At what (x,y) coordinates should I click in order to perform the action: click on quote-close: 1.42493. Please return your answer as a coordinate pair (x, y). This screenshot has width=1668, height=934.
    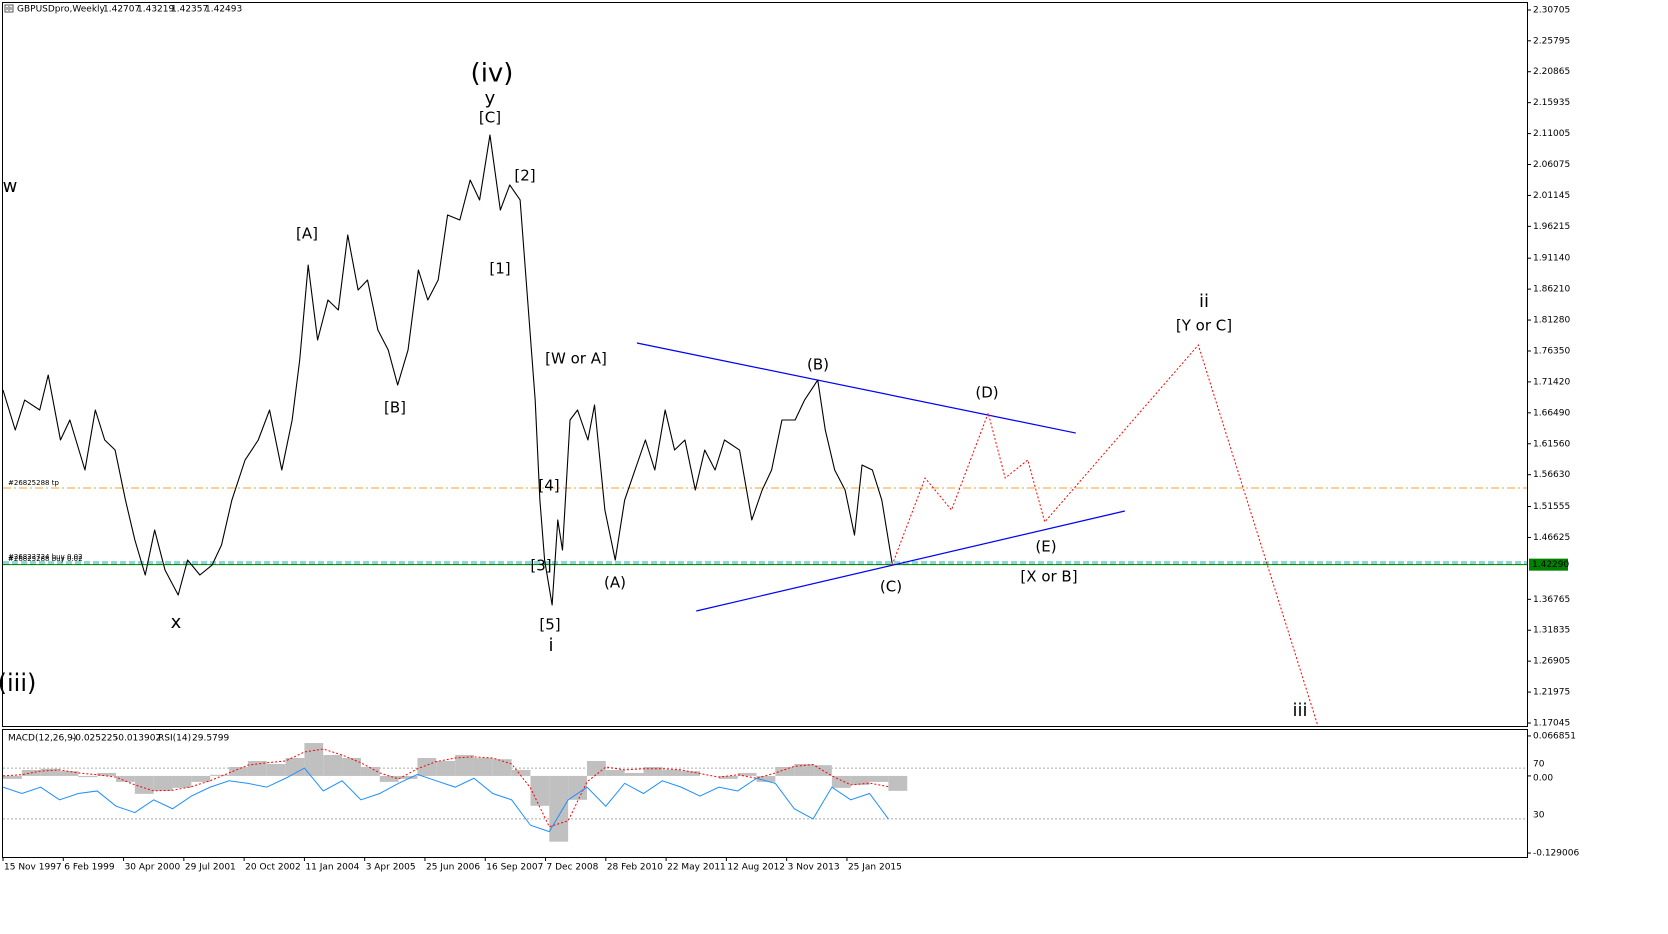
    Looking at the image, I should click on (223, 10).